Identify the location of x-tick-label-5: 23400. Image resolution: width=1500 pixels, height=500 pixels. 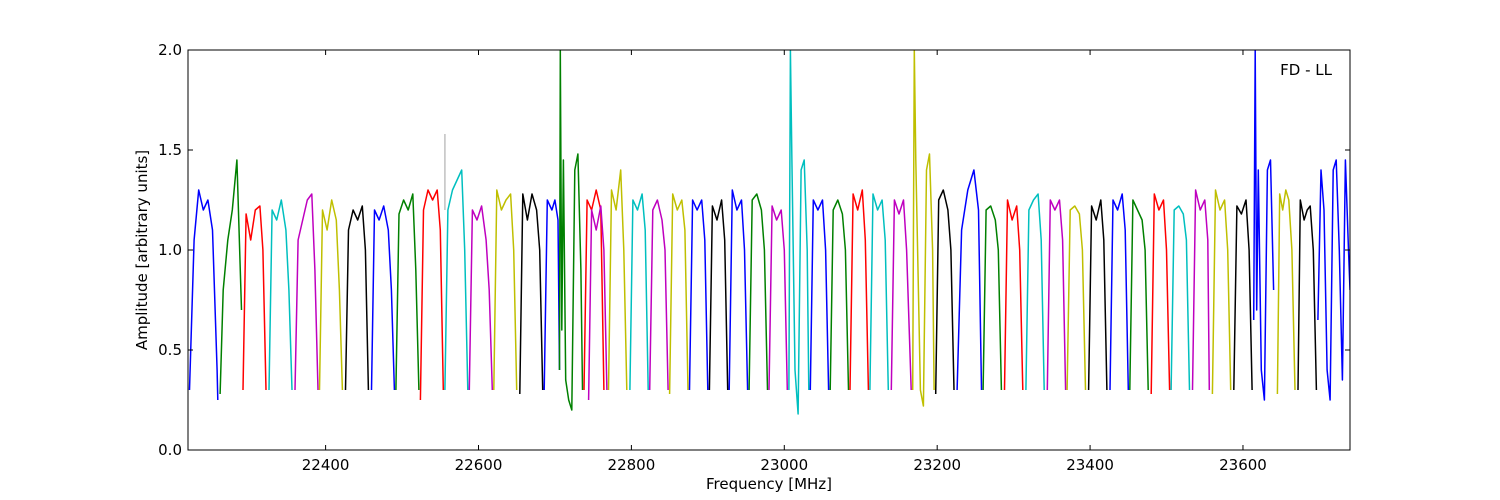
(1090, 465).